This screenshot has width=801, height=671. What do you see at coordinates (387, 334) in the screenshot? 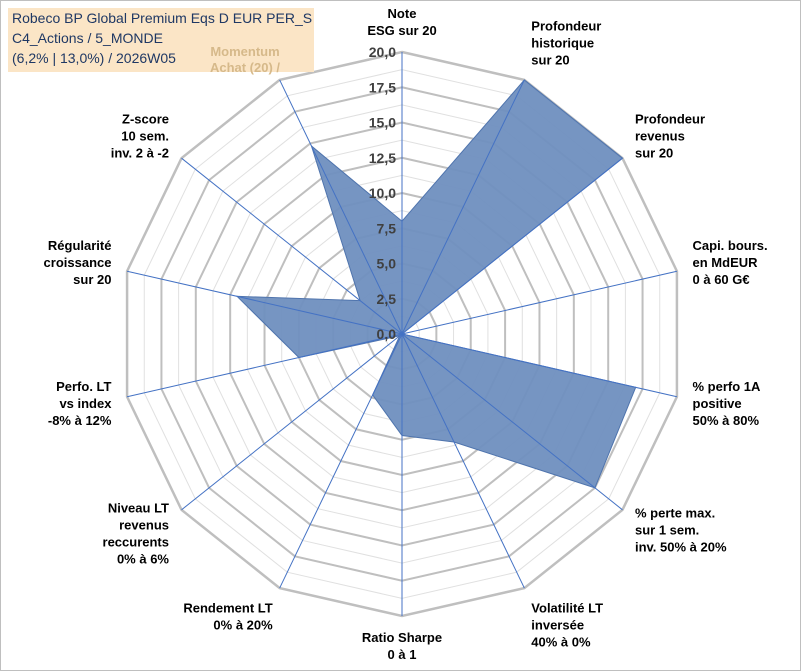
I see `radial-tick-label: 0,0` at bounding box center [387, 334].